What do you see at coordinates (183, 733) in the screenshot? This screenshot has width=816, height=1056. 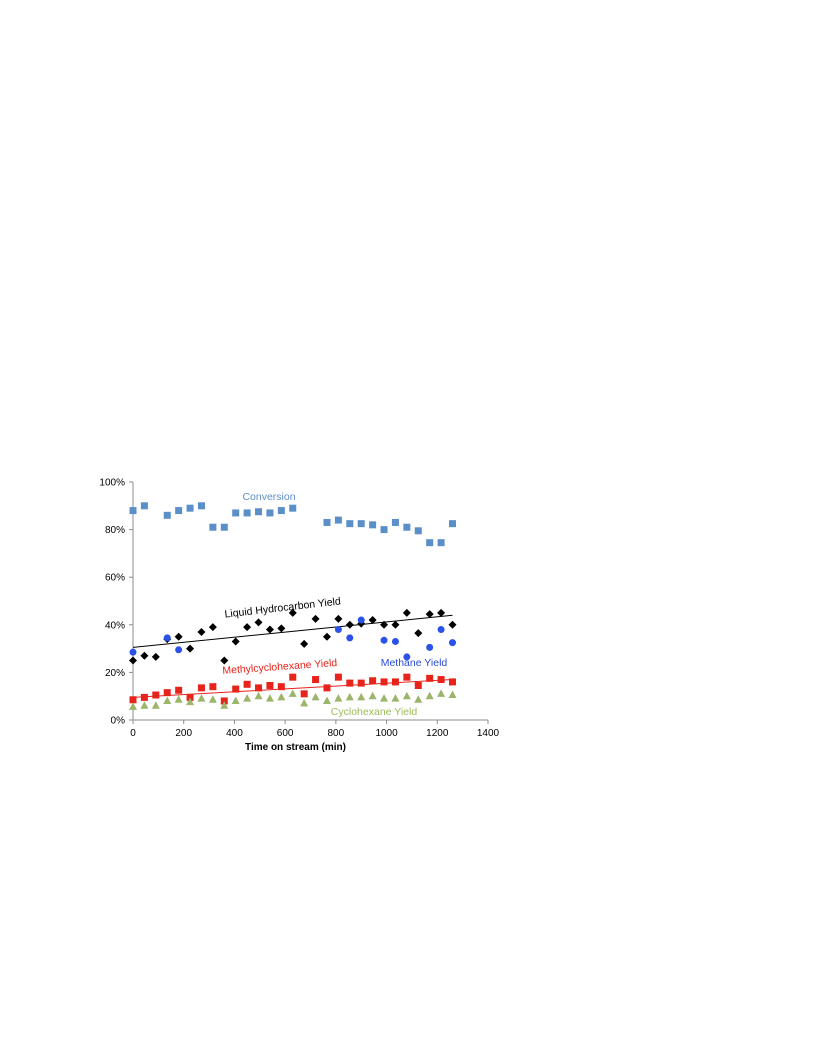 I see `x-tick-label: 200` at bounding box center [183, 733].